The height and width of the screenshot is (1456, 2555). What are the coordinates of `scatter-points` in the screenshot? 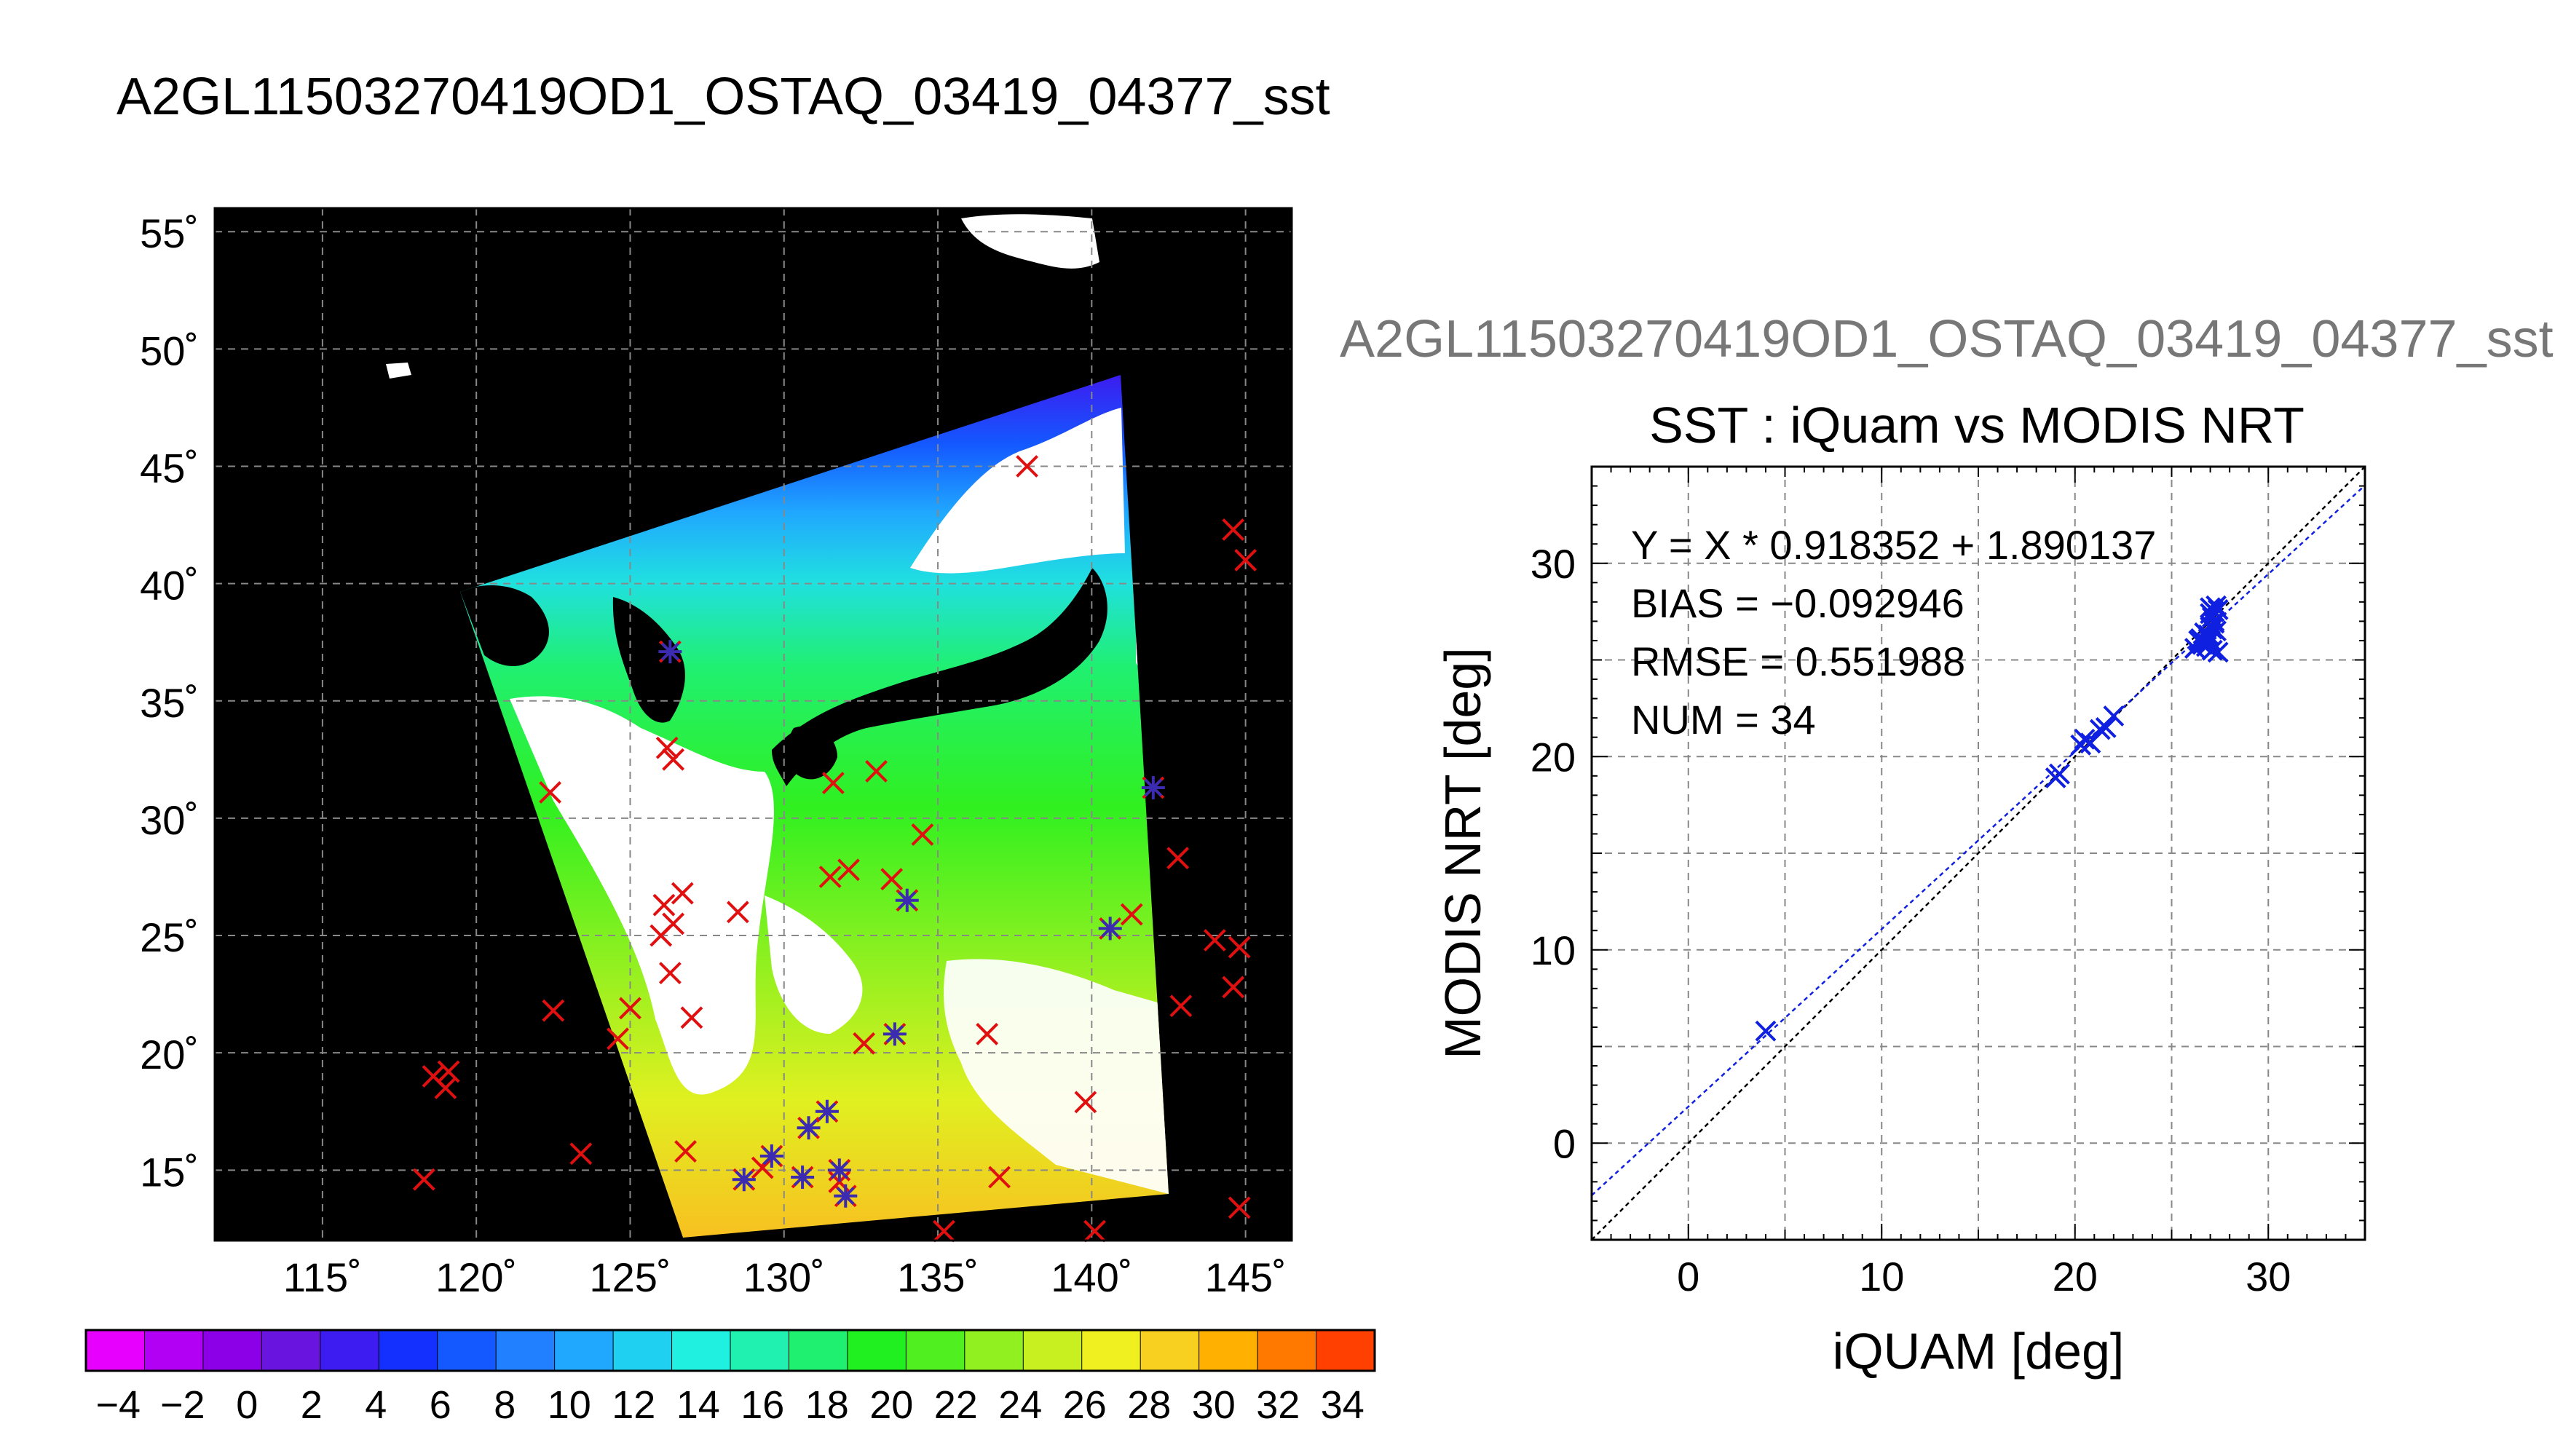 It's located at (1992, 818).